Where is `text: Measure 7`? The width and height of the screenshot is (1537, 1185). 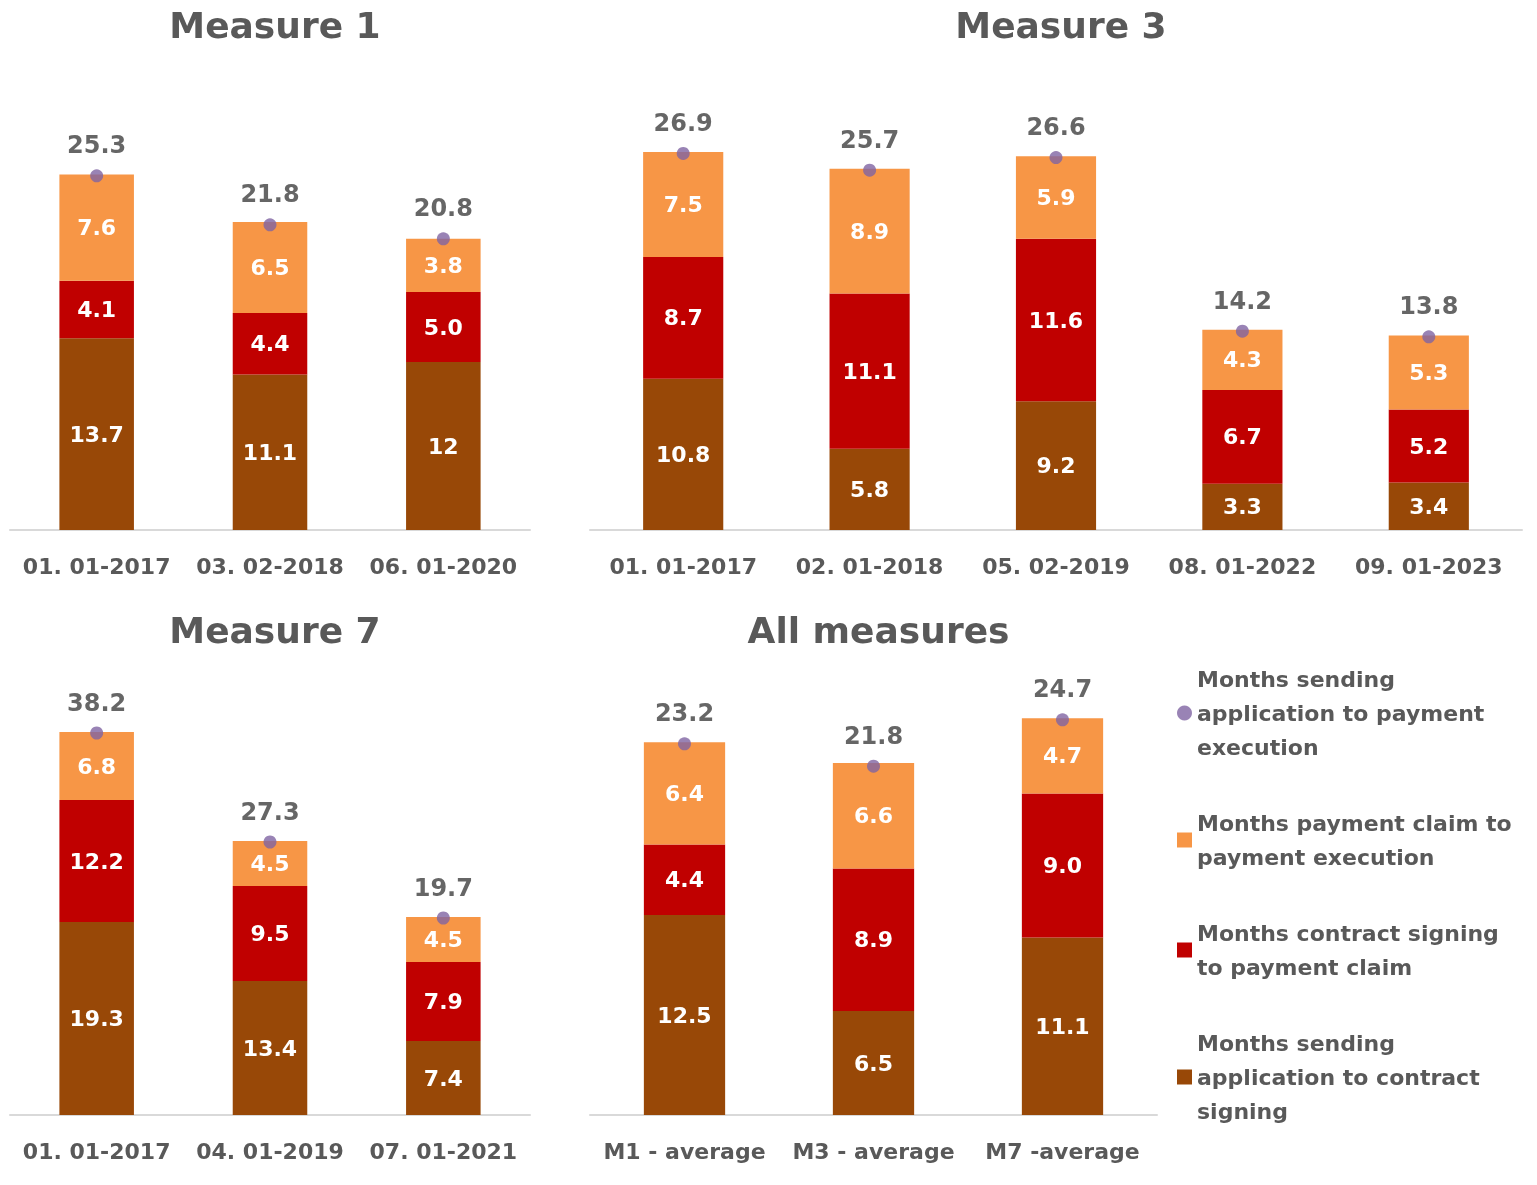
text: Measure 7 is located at coordinates (275, 630).